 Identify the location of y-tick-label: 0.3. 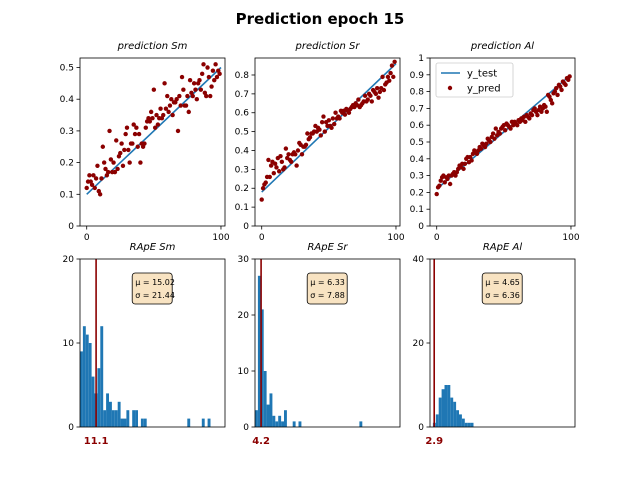
(417, 177).